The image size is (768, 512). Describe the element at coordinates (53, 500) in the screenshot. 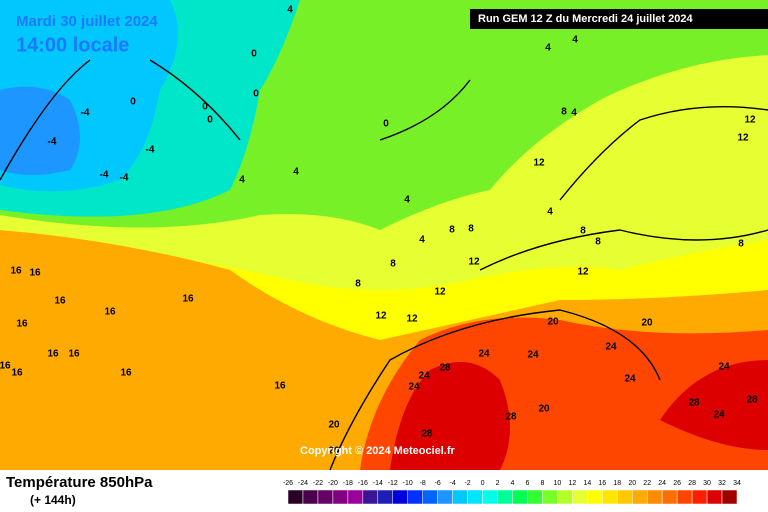

I see `forecast-lead: (+ 144h)` at that location.